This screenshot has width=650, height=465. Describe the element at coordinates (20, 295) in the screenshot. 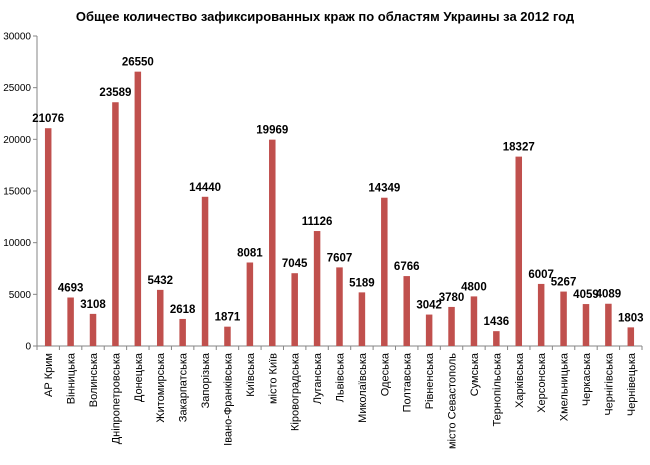

I see `y-tick-label: 5000` at that location.